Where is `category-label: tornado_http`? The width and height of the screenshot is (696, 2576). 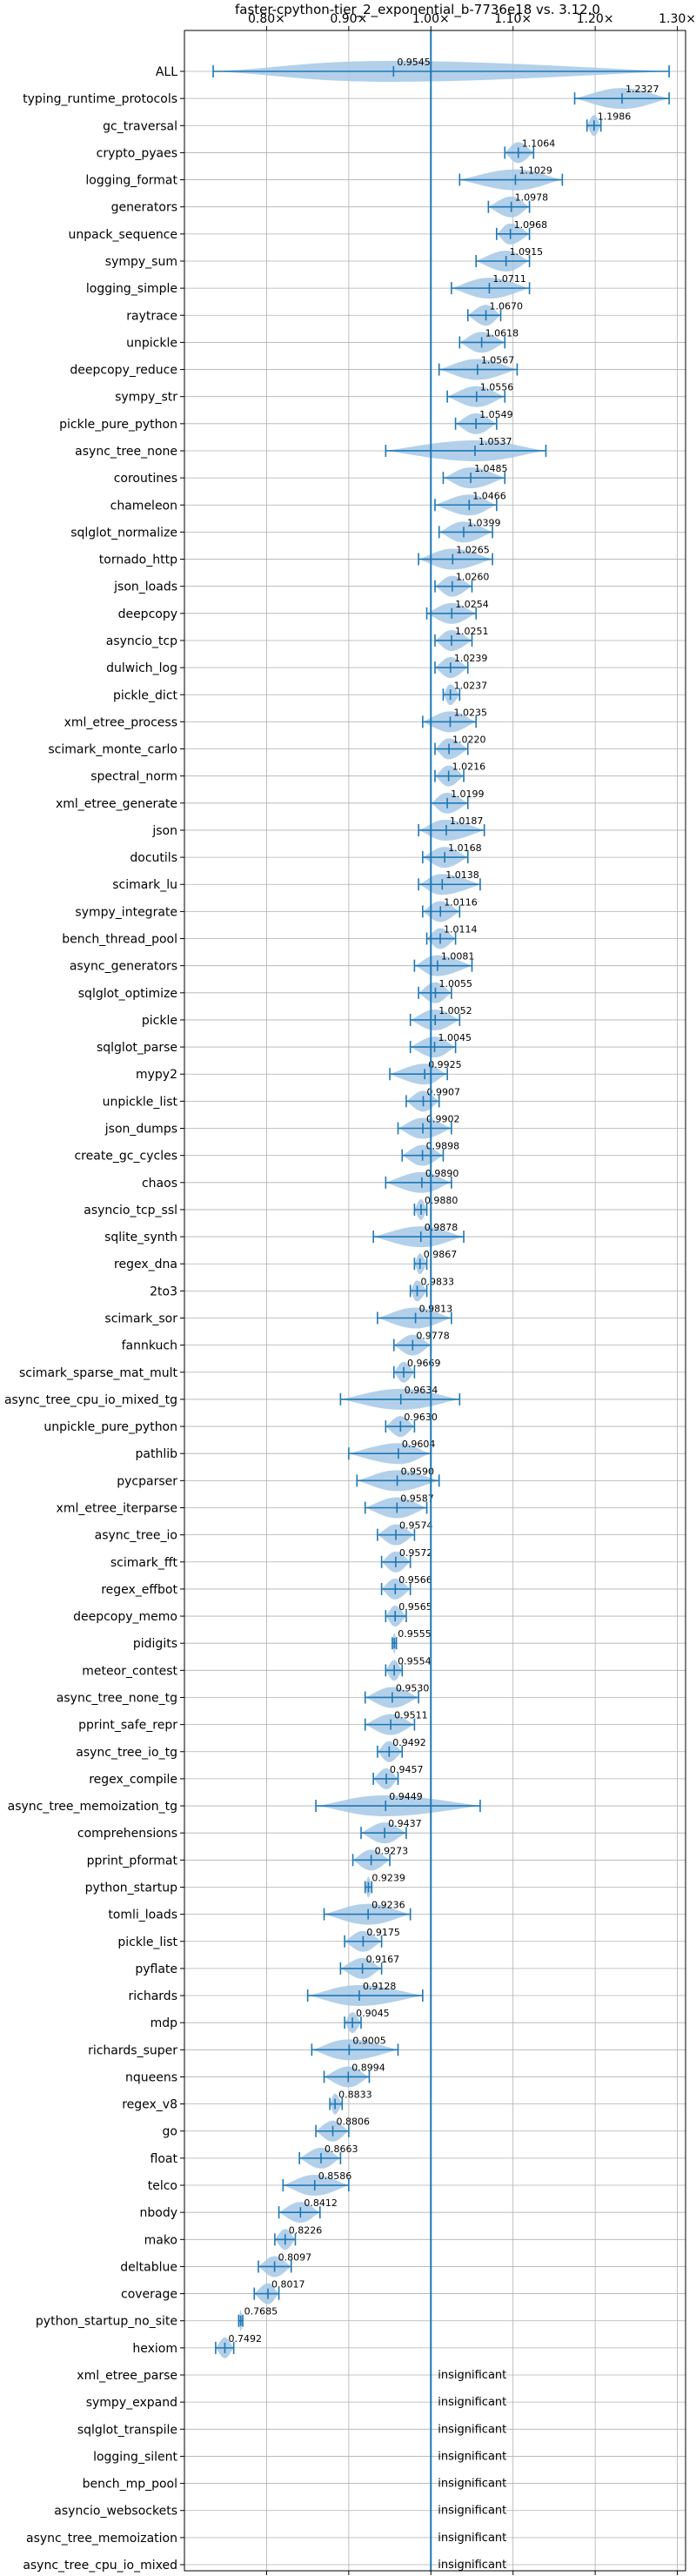 category-label: tornado_http is located at coordinates (138, 560).